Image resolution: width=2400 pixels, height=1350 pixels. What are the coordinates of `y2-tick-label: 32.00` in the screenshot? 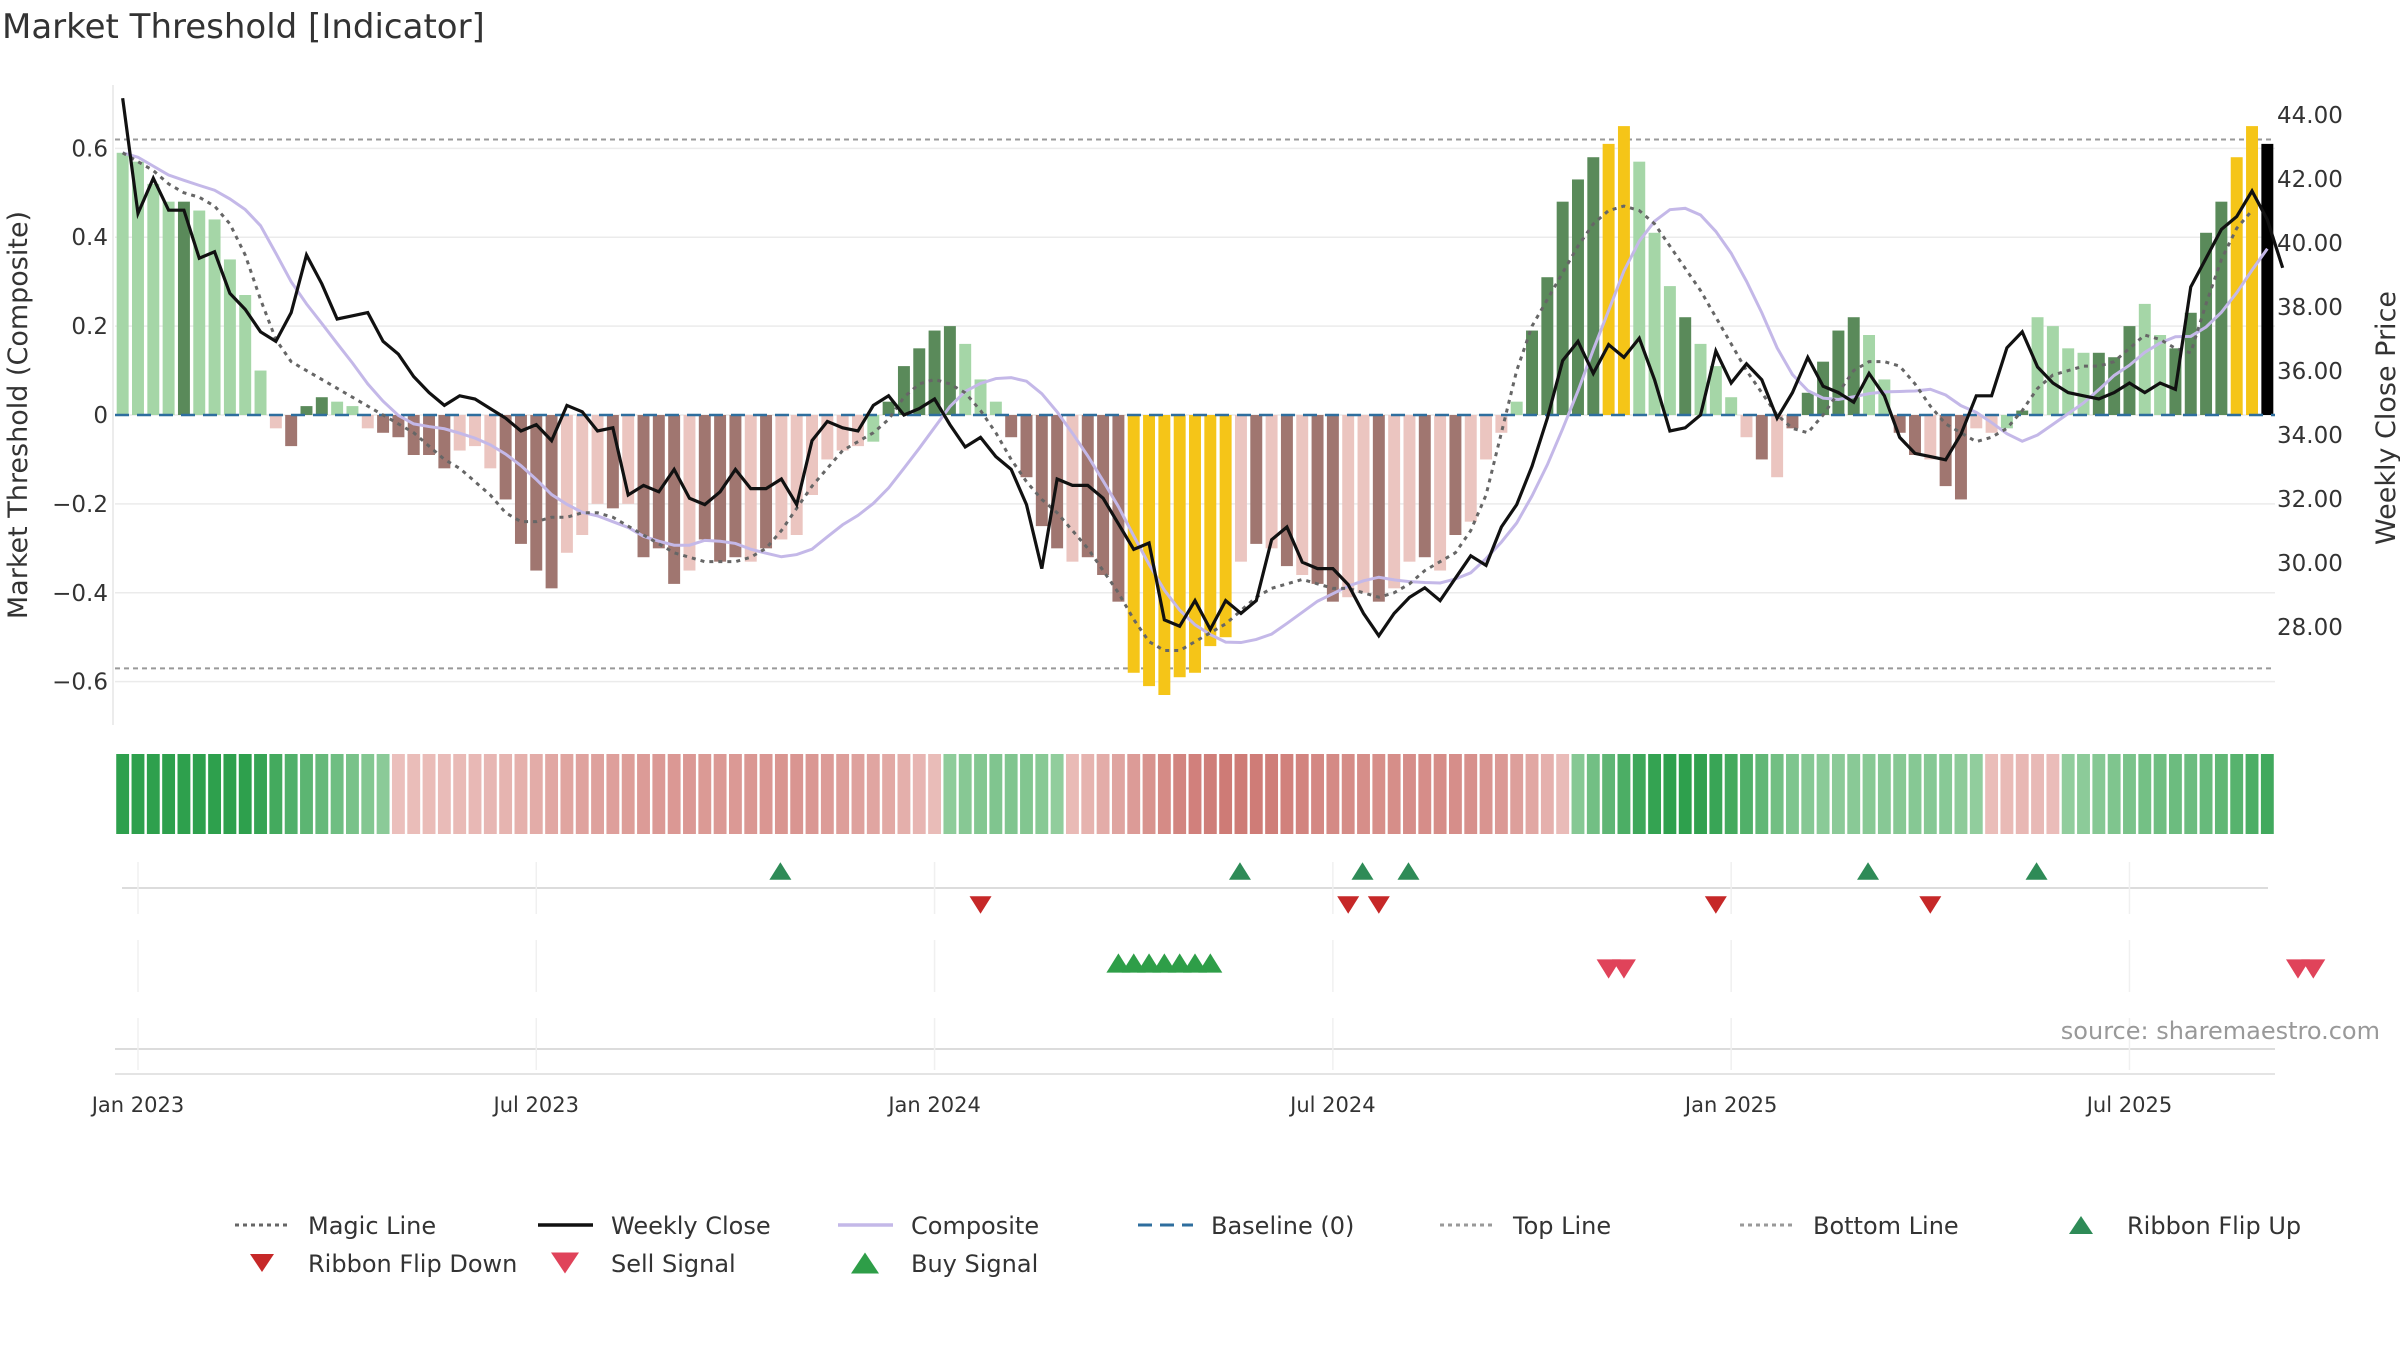 It's located at (2310, 500).